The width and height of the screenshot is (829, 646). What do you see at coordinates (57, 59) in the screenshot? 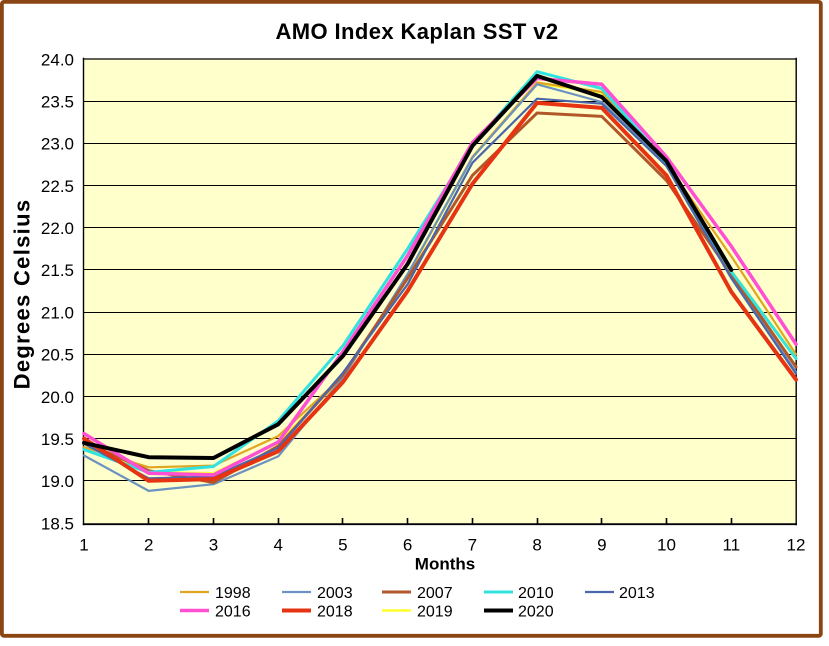
I see `svg-text: 24.0` at bounding box center [57, 59].